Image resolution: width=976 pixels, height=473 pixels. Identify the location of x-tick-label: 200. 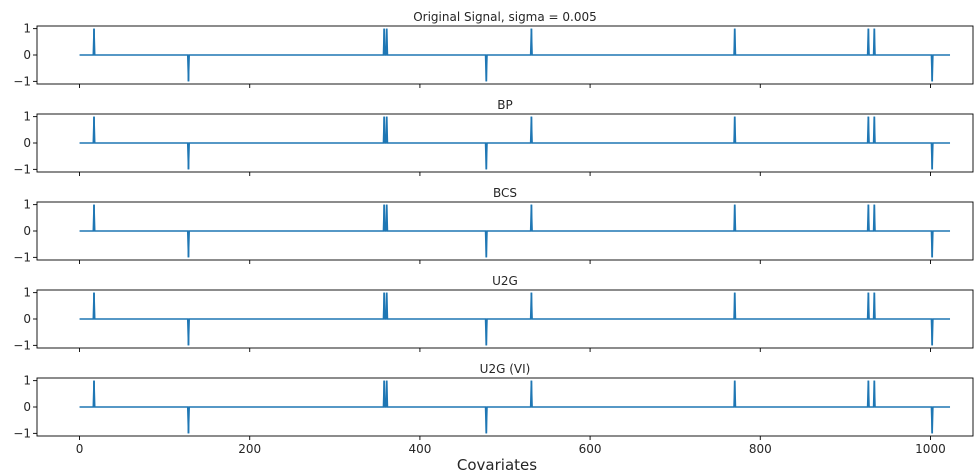
(249, 449).